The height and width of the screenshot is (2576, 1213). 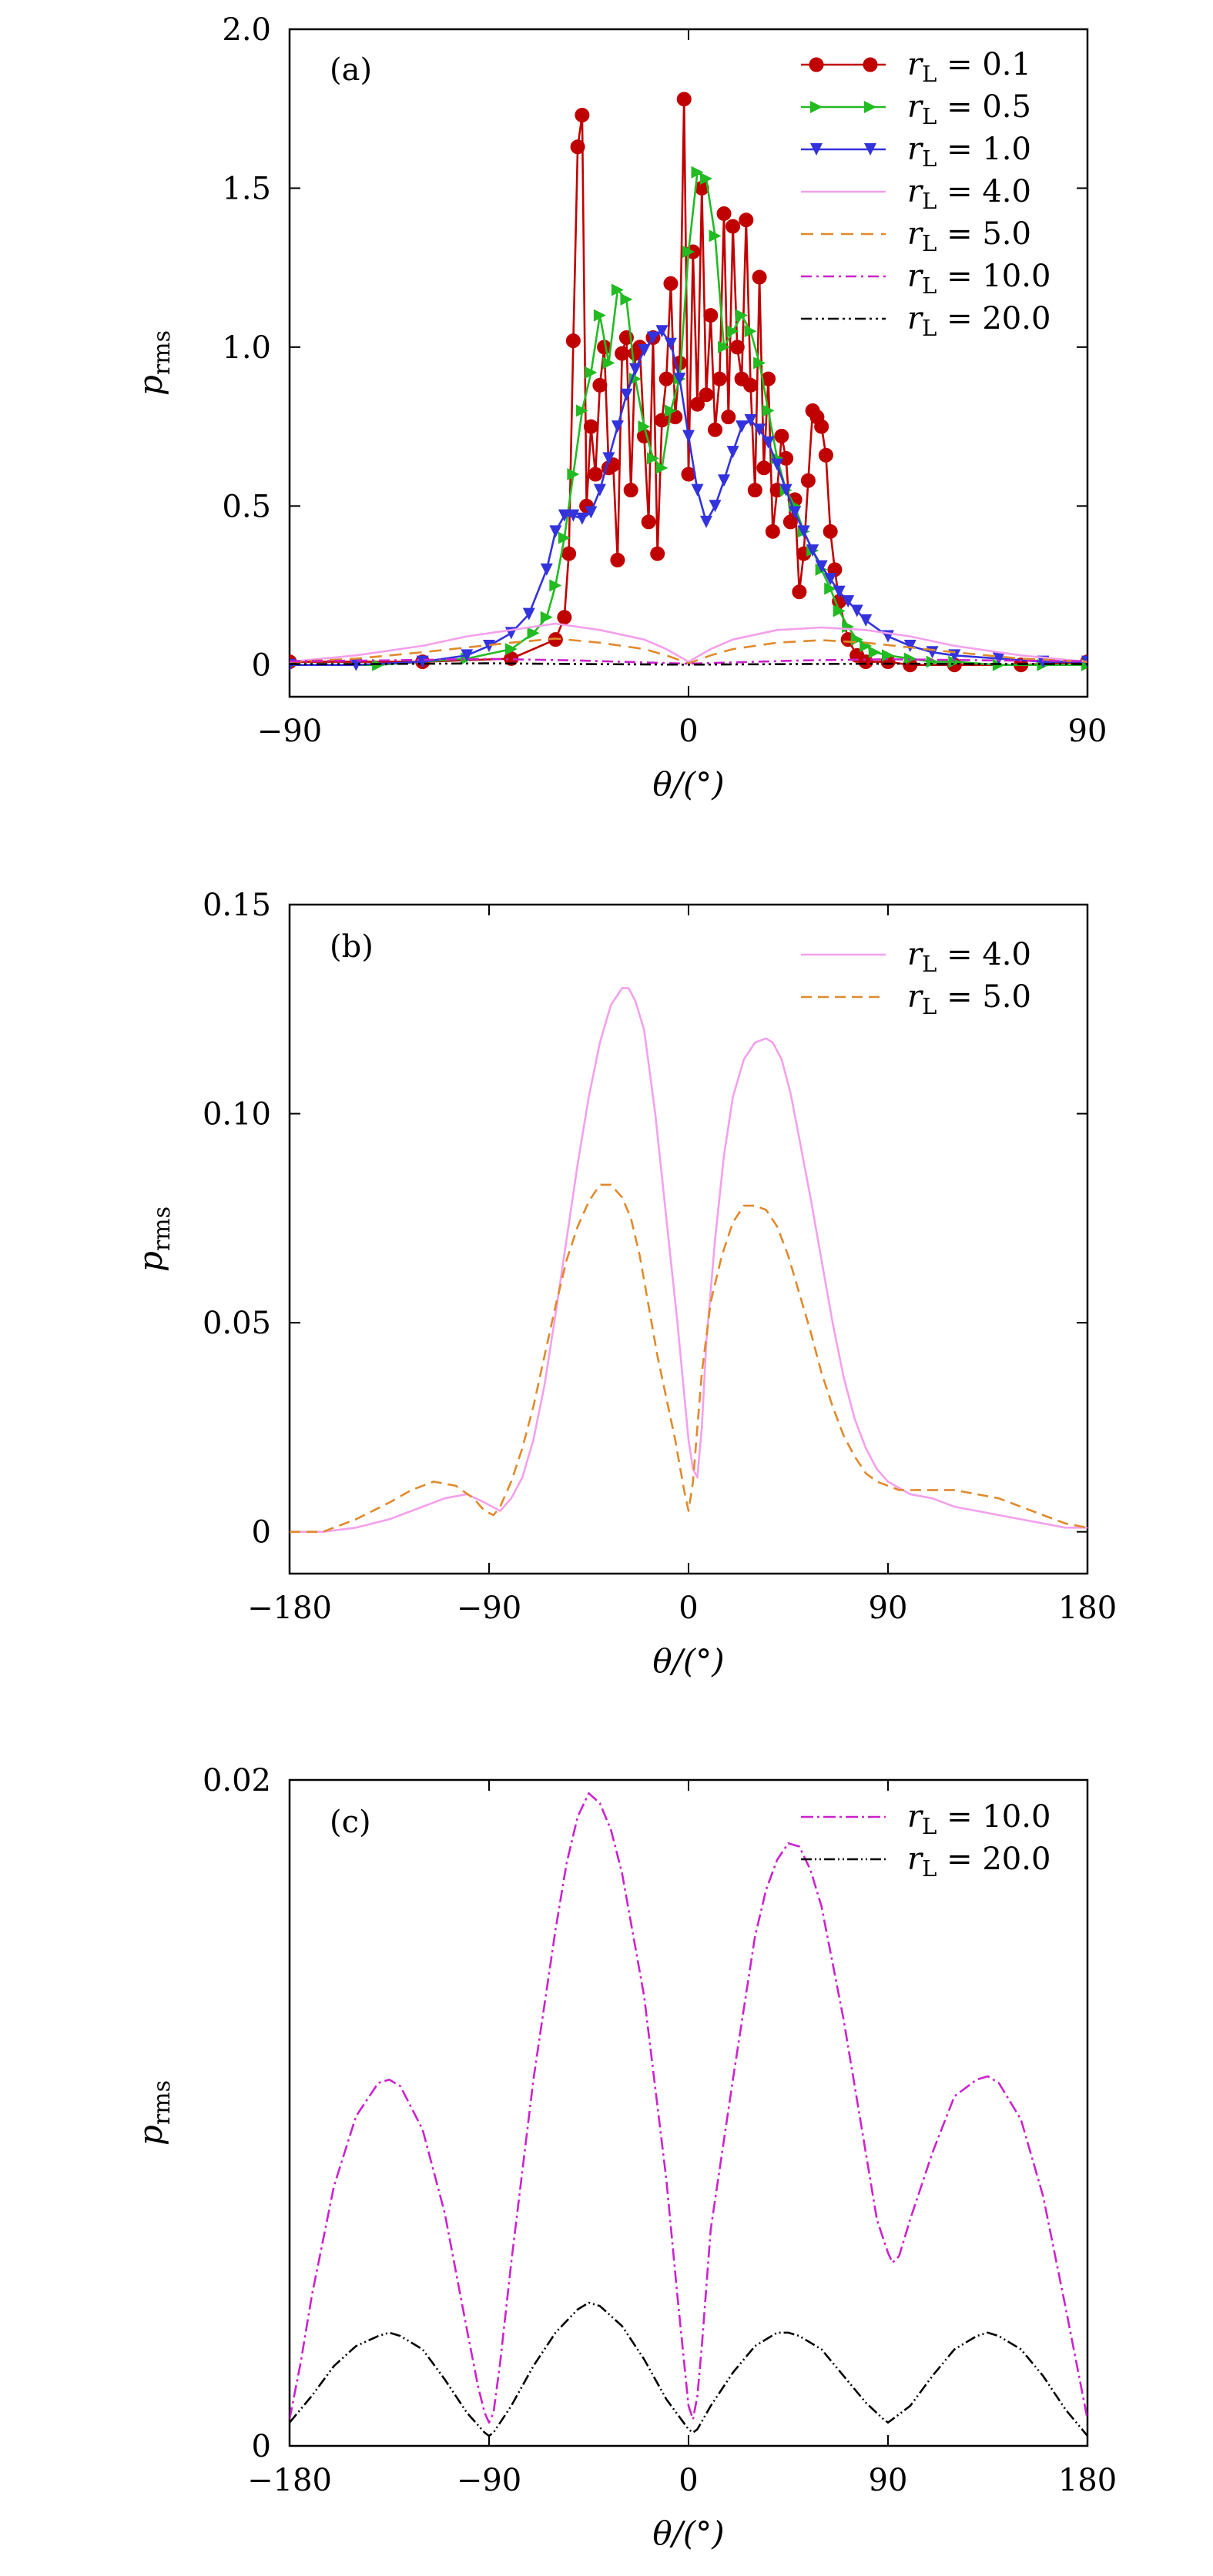 What do you see at coordinates (969, 957) in the screenshot?
I see `legend-label: rL = 4.0` at bounding box center [969, 957].